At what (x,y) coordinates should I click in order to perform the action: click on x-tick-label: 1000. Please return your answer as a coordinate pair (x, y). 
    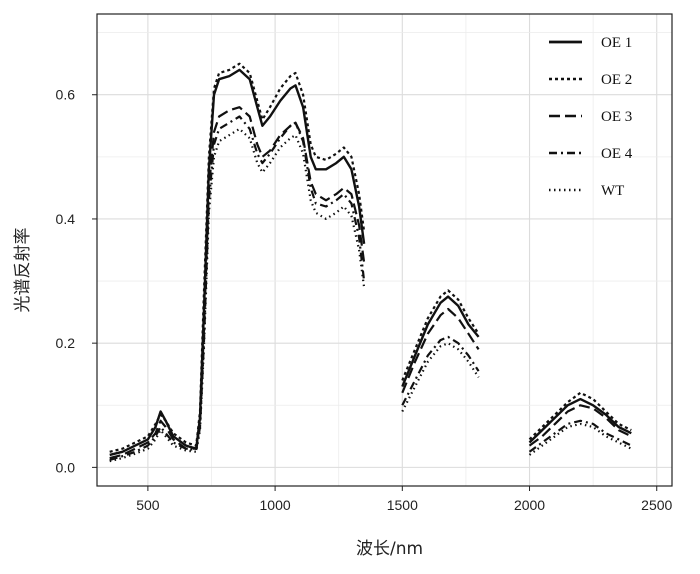
    Looking at the image, I should click on (275, 505).